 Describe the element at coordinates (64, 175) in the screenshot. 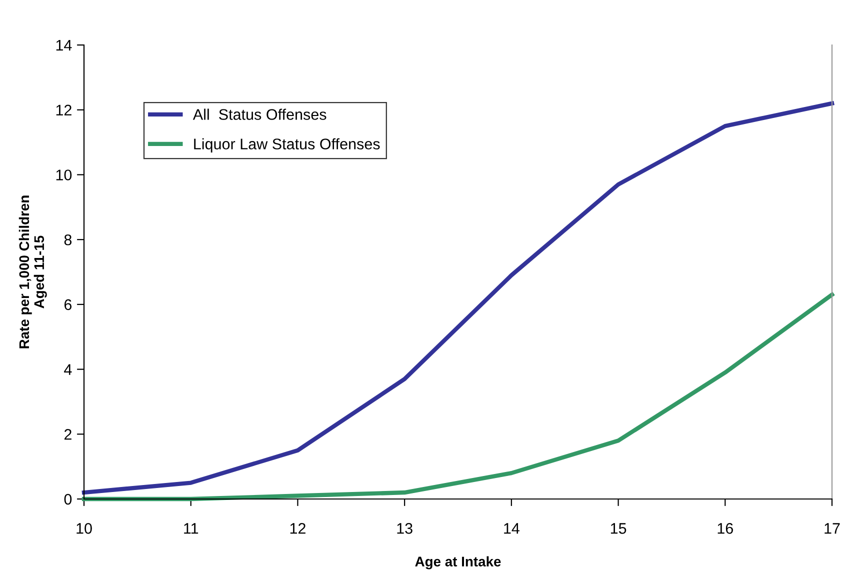

I see `y-tick-label: 10` at that location.